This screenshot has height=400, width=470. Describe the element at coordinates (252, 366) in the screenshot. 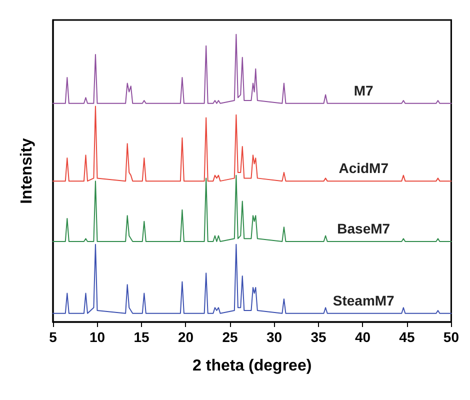

I see `x-axis-title: 2 theta (degree)` at that location.